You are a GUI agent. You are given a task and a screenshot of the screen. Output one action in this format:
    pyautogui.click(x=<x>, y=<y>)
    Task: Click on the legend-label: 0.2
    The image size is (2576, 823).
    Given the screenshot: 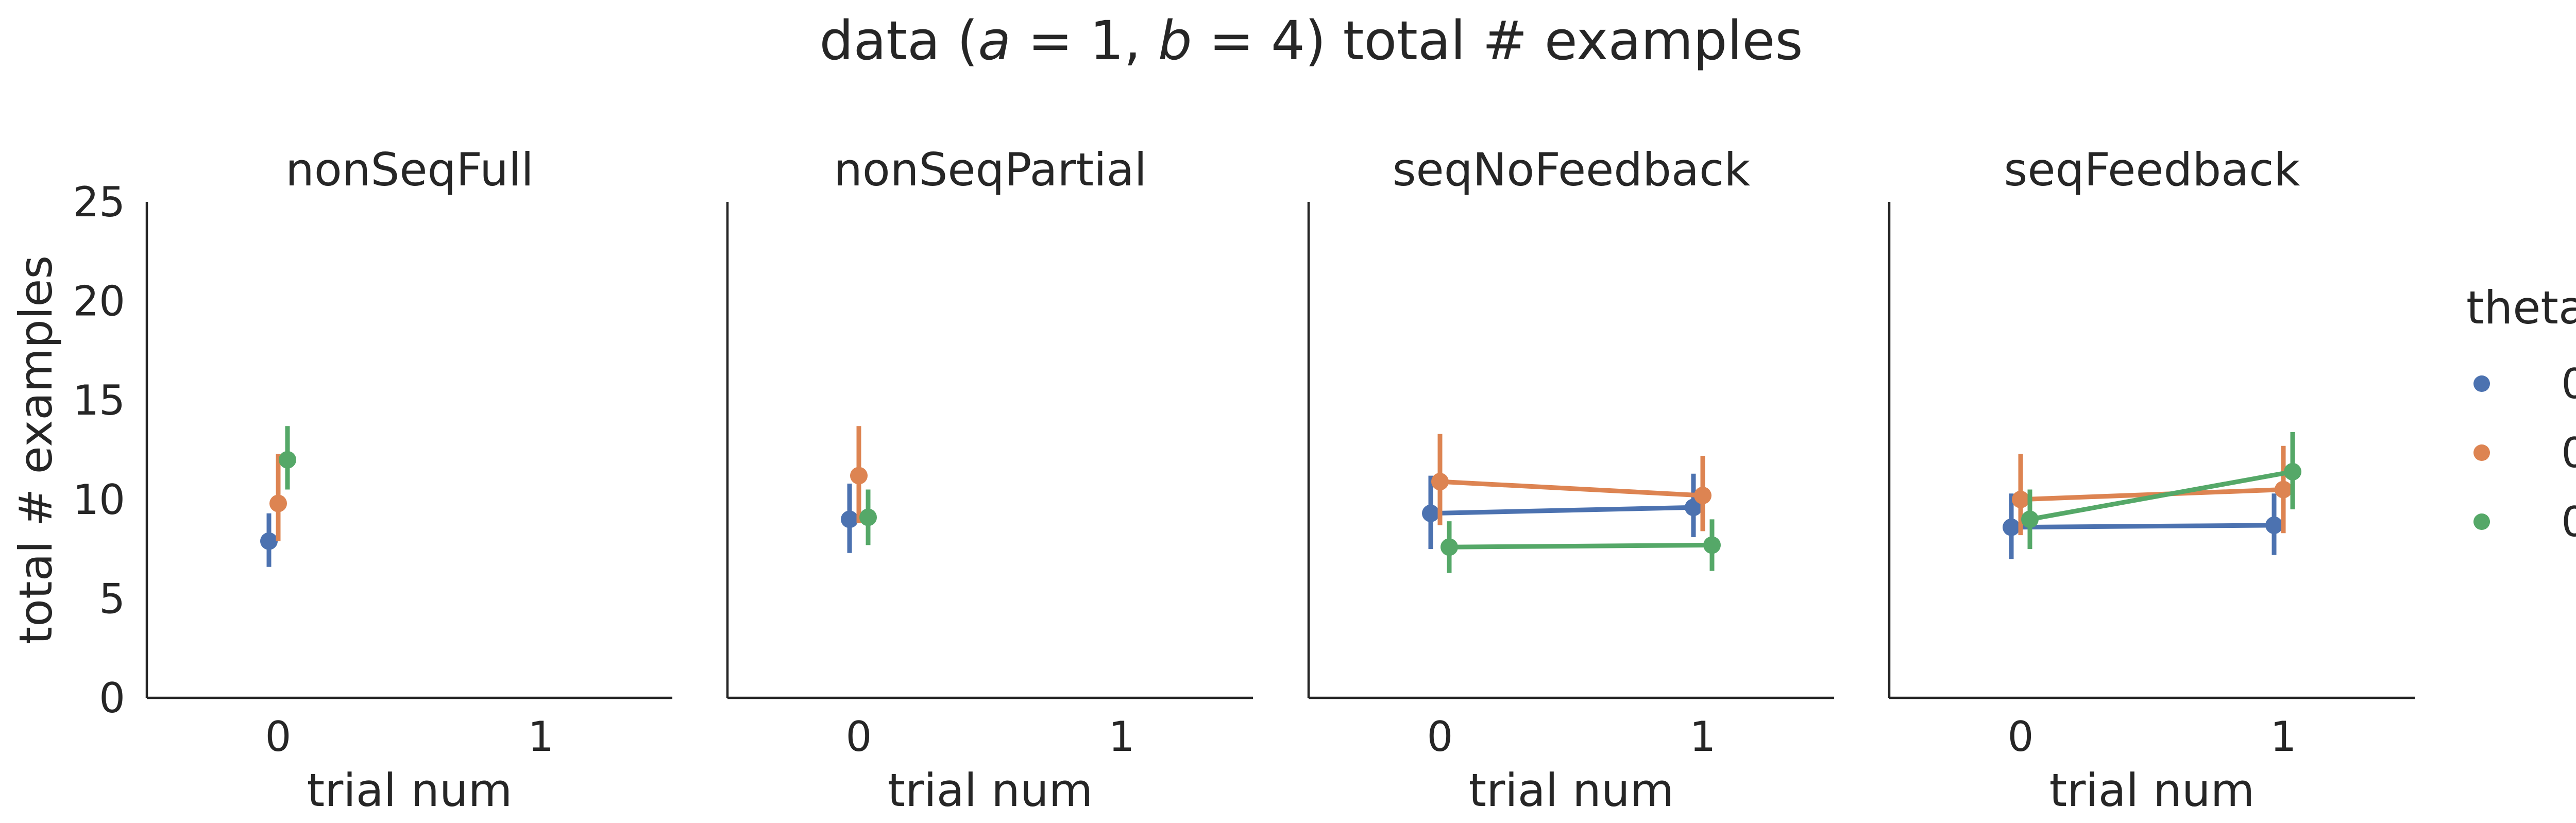 What is the action you would take?
    pyautogui.click(x=2568, y=384)
    